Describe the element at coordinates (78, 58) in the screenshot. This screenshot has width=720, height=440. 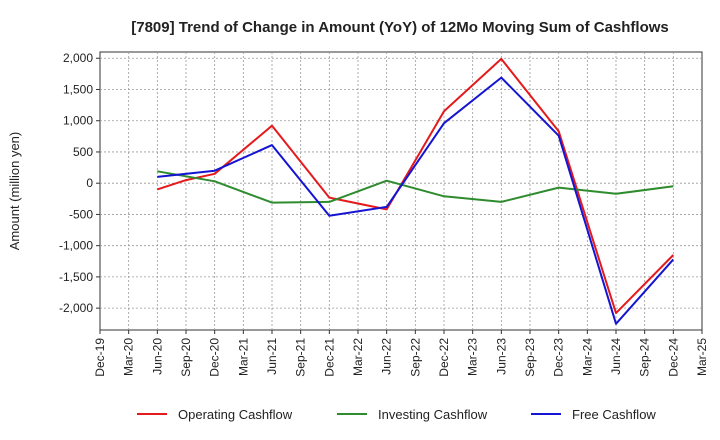
I see `y-tick-label: 2,000` at that location.